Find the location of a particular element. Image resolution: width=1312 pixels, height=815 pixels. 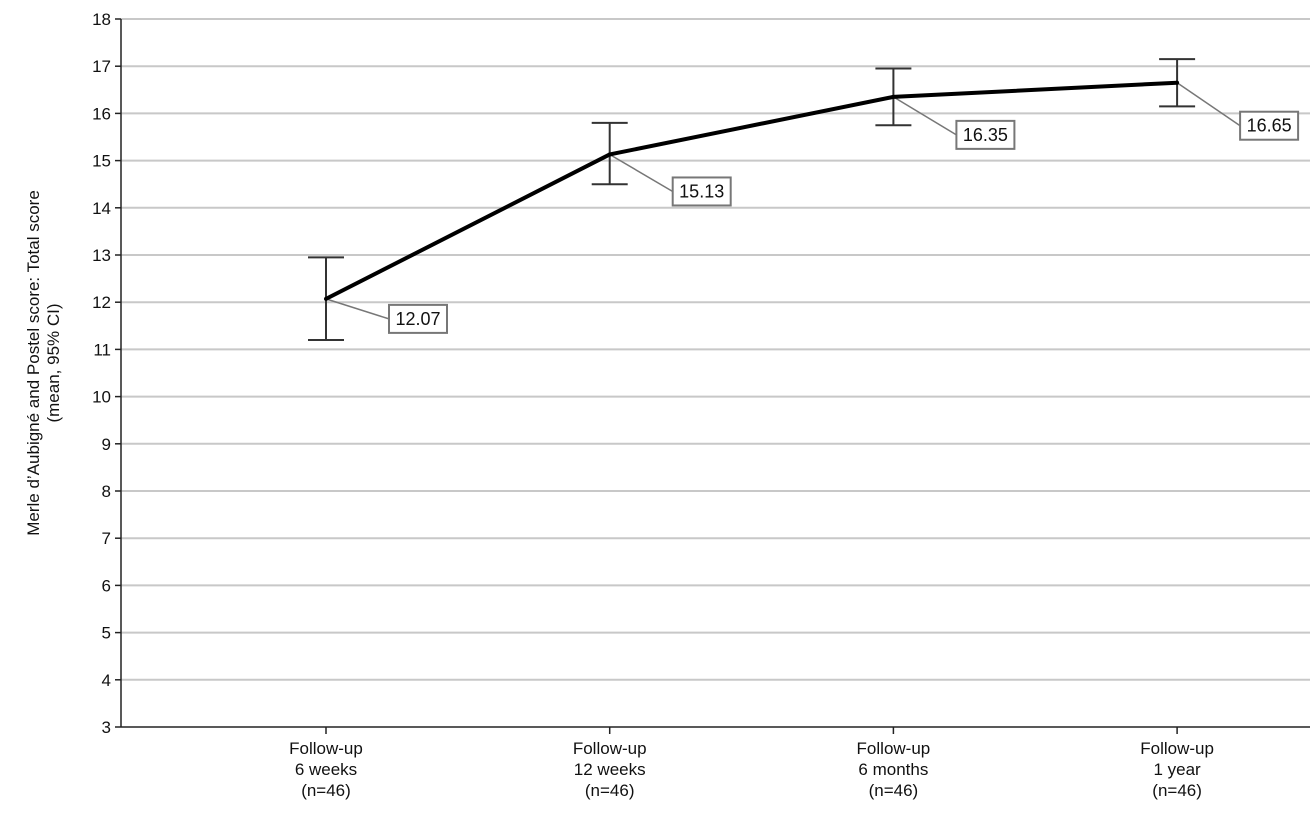

y-tick-label: 16 is located at coordinates (101, 113).